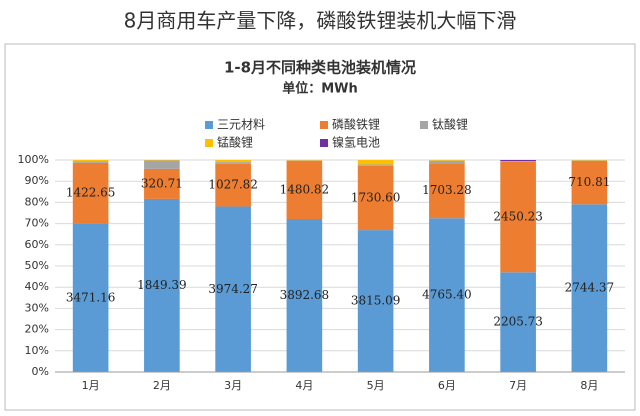 The height and width of the screenshot is (416, 640). What do you see at coordinates (304, 385) in the screenshot?
I see `x-tick-label: 4月` at bounding box center [304, 385].